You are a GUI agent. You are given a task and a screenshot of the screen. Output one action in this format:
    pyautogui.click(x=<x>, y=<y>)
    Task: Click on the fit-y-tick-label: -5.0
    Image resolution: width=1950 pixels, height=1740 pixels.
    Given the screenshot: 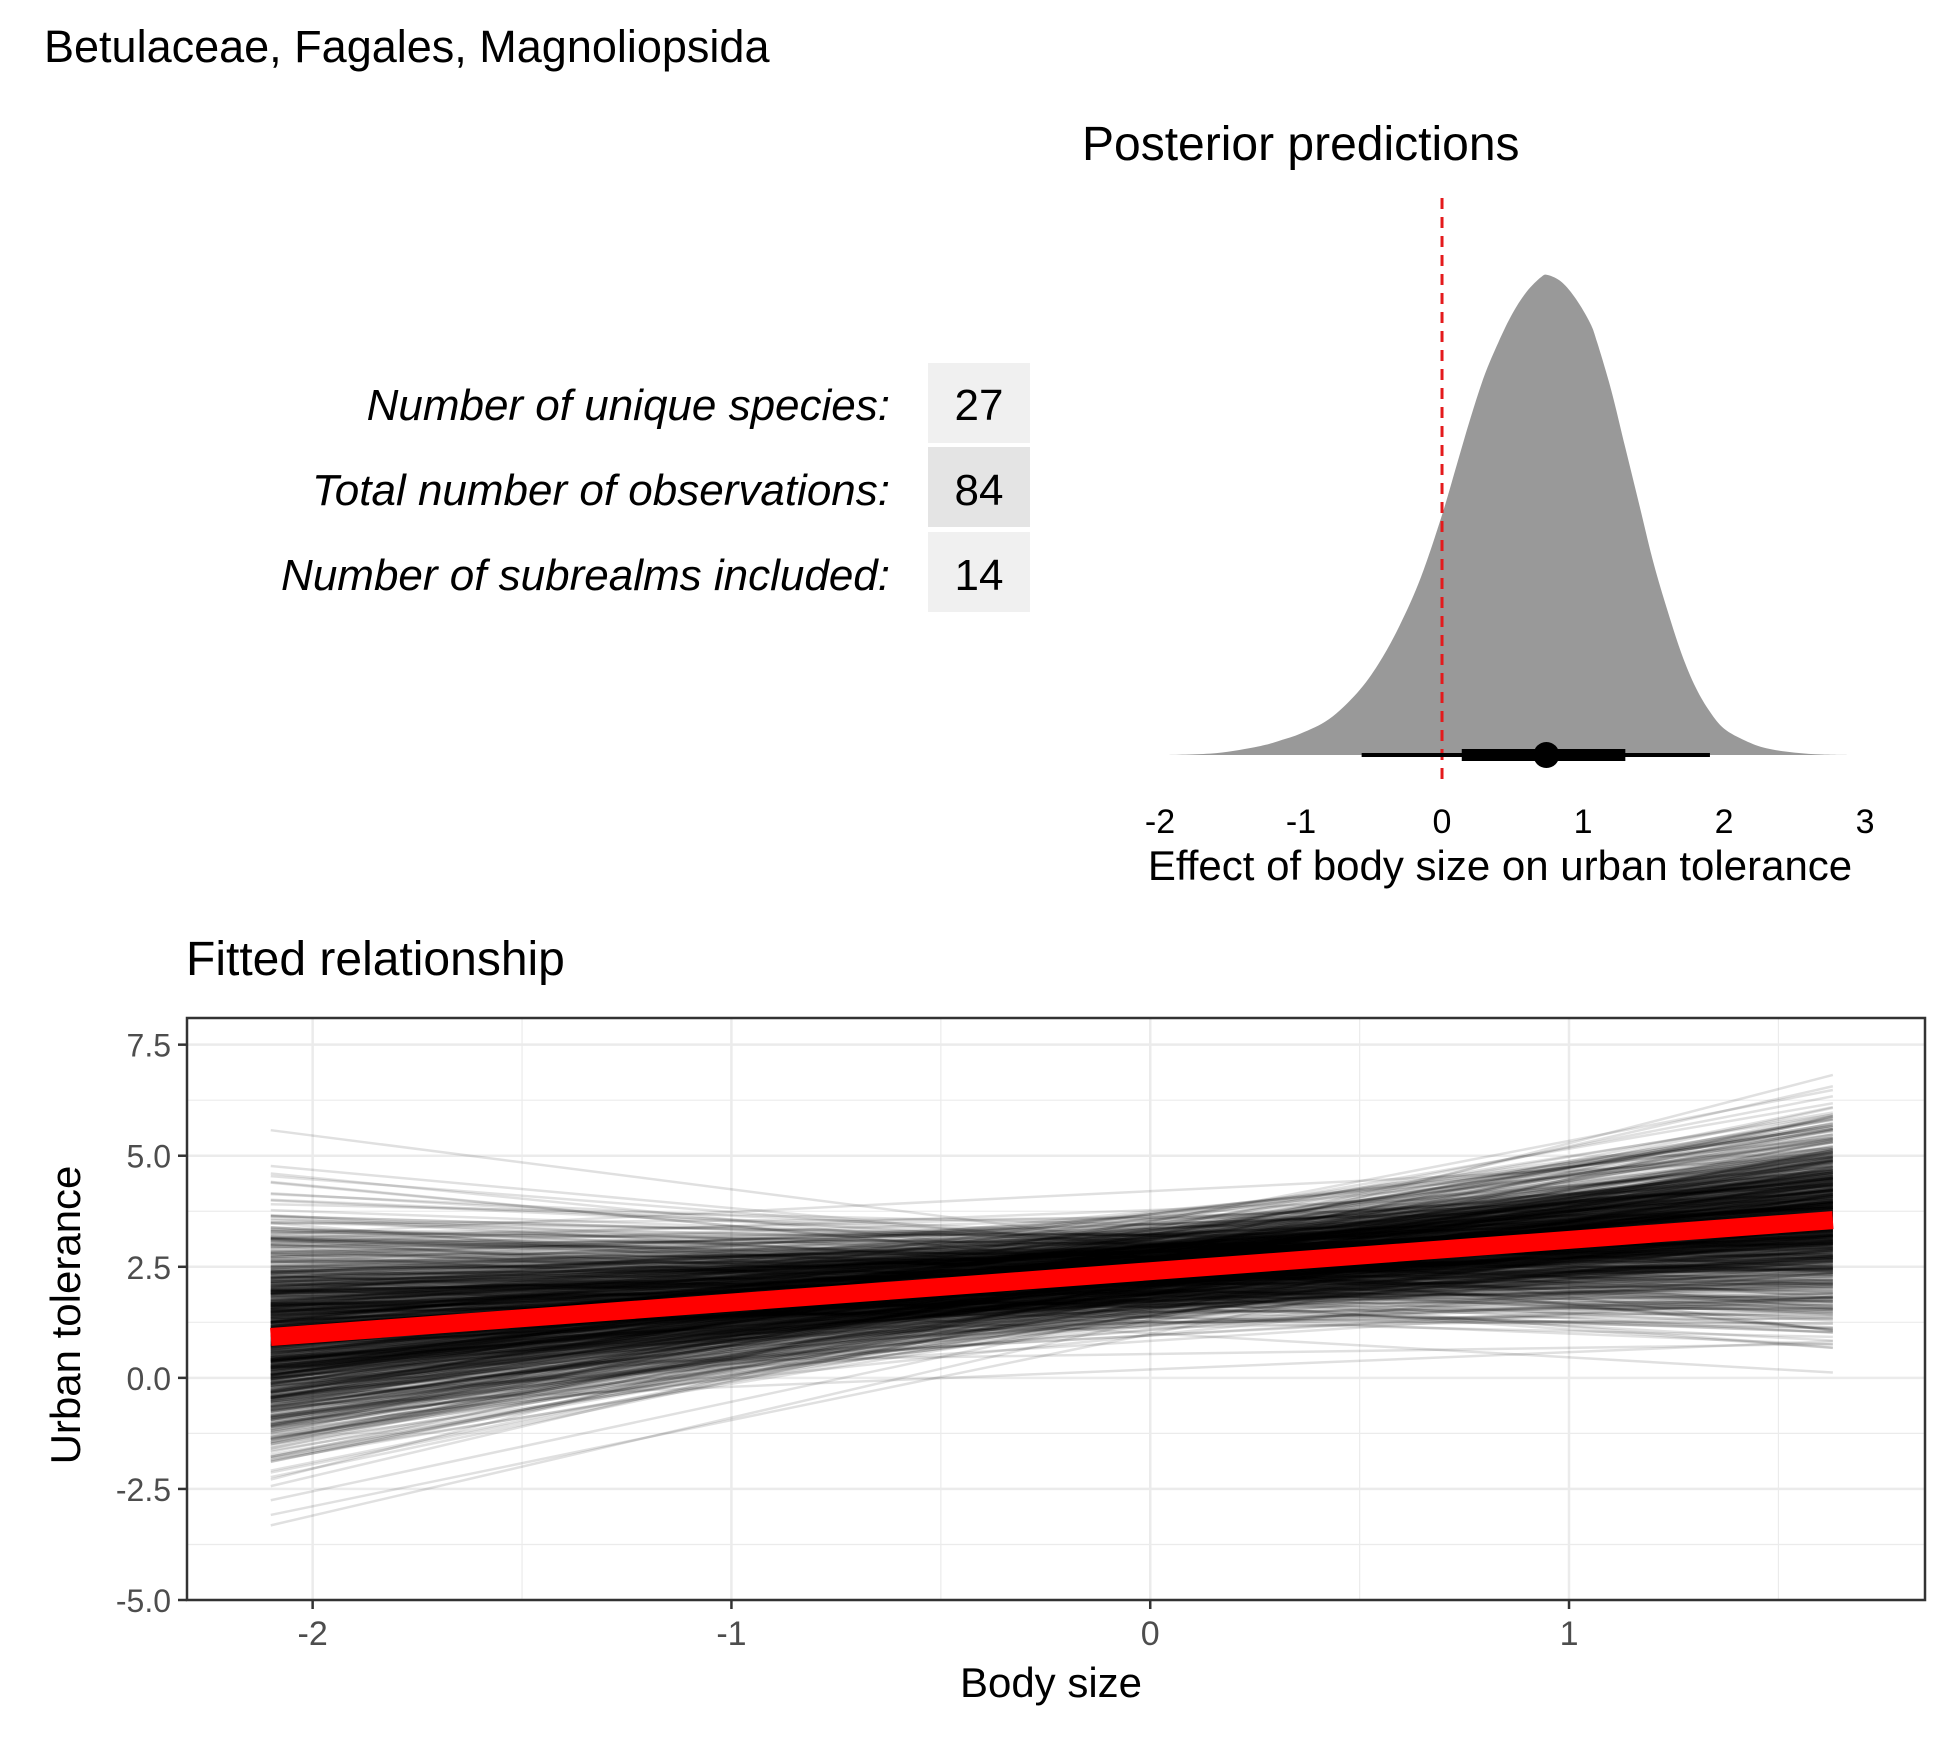 What is the action you would take?
    pyautogui.click(x=143, y=1601)
    